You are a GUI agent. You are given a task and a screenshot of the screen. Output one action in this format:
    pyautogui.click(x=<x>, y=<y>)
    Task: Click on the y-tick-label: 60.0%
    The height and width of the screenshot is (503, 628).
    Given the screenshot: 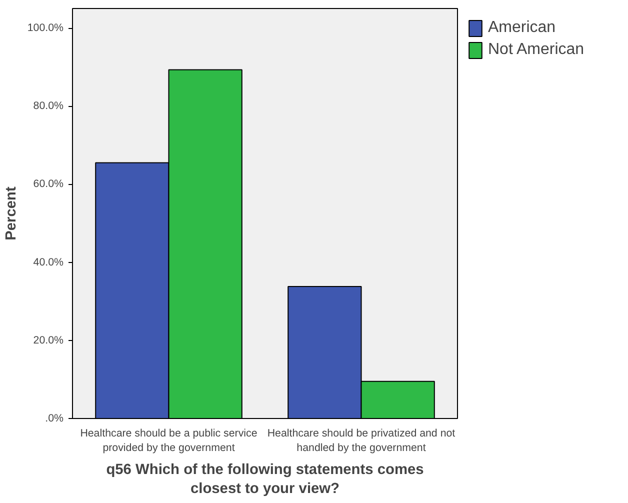 What is the action you would take?
    pyautogui.click(x=48, y=184)
    